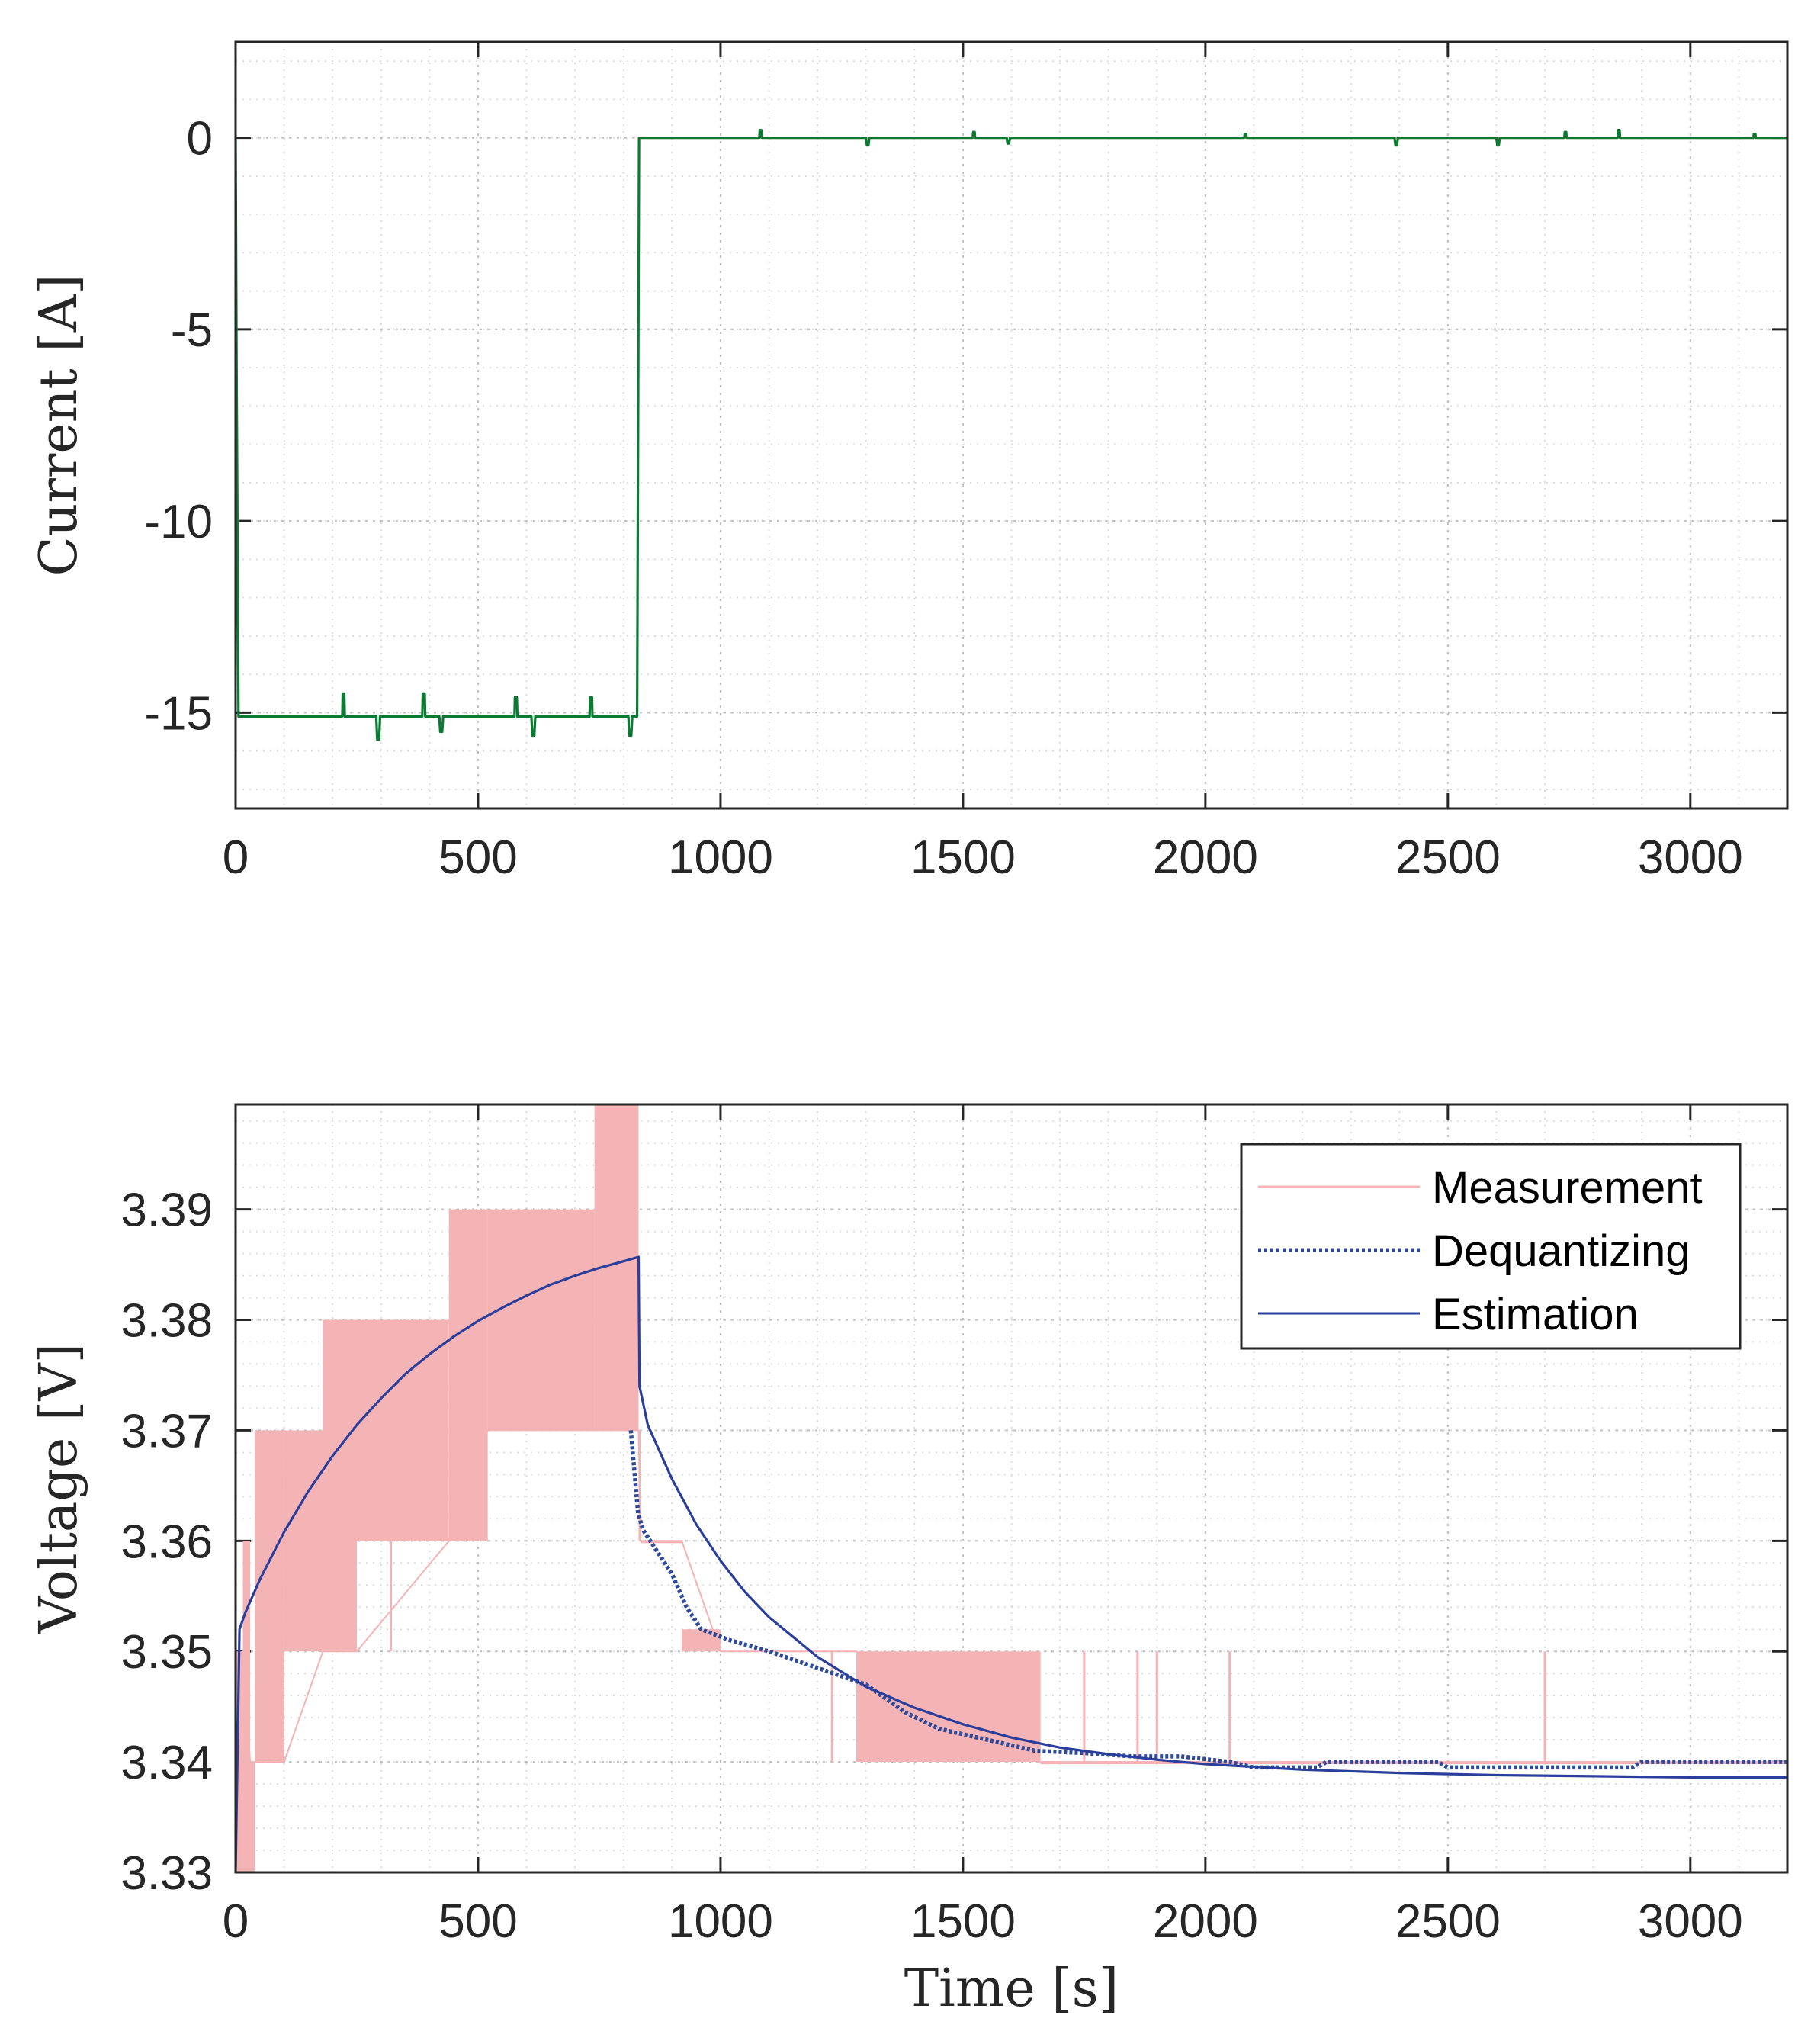  What do you see at coordinates (178, 713) in the screenshot?
I see `y-tick-label: -15` at bounding box center [178, 713].